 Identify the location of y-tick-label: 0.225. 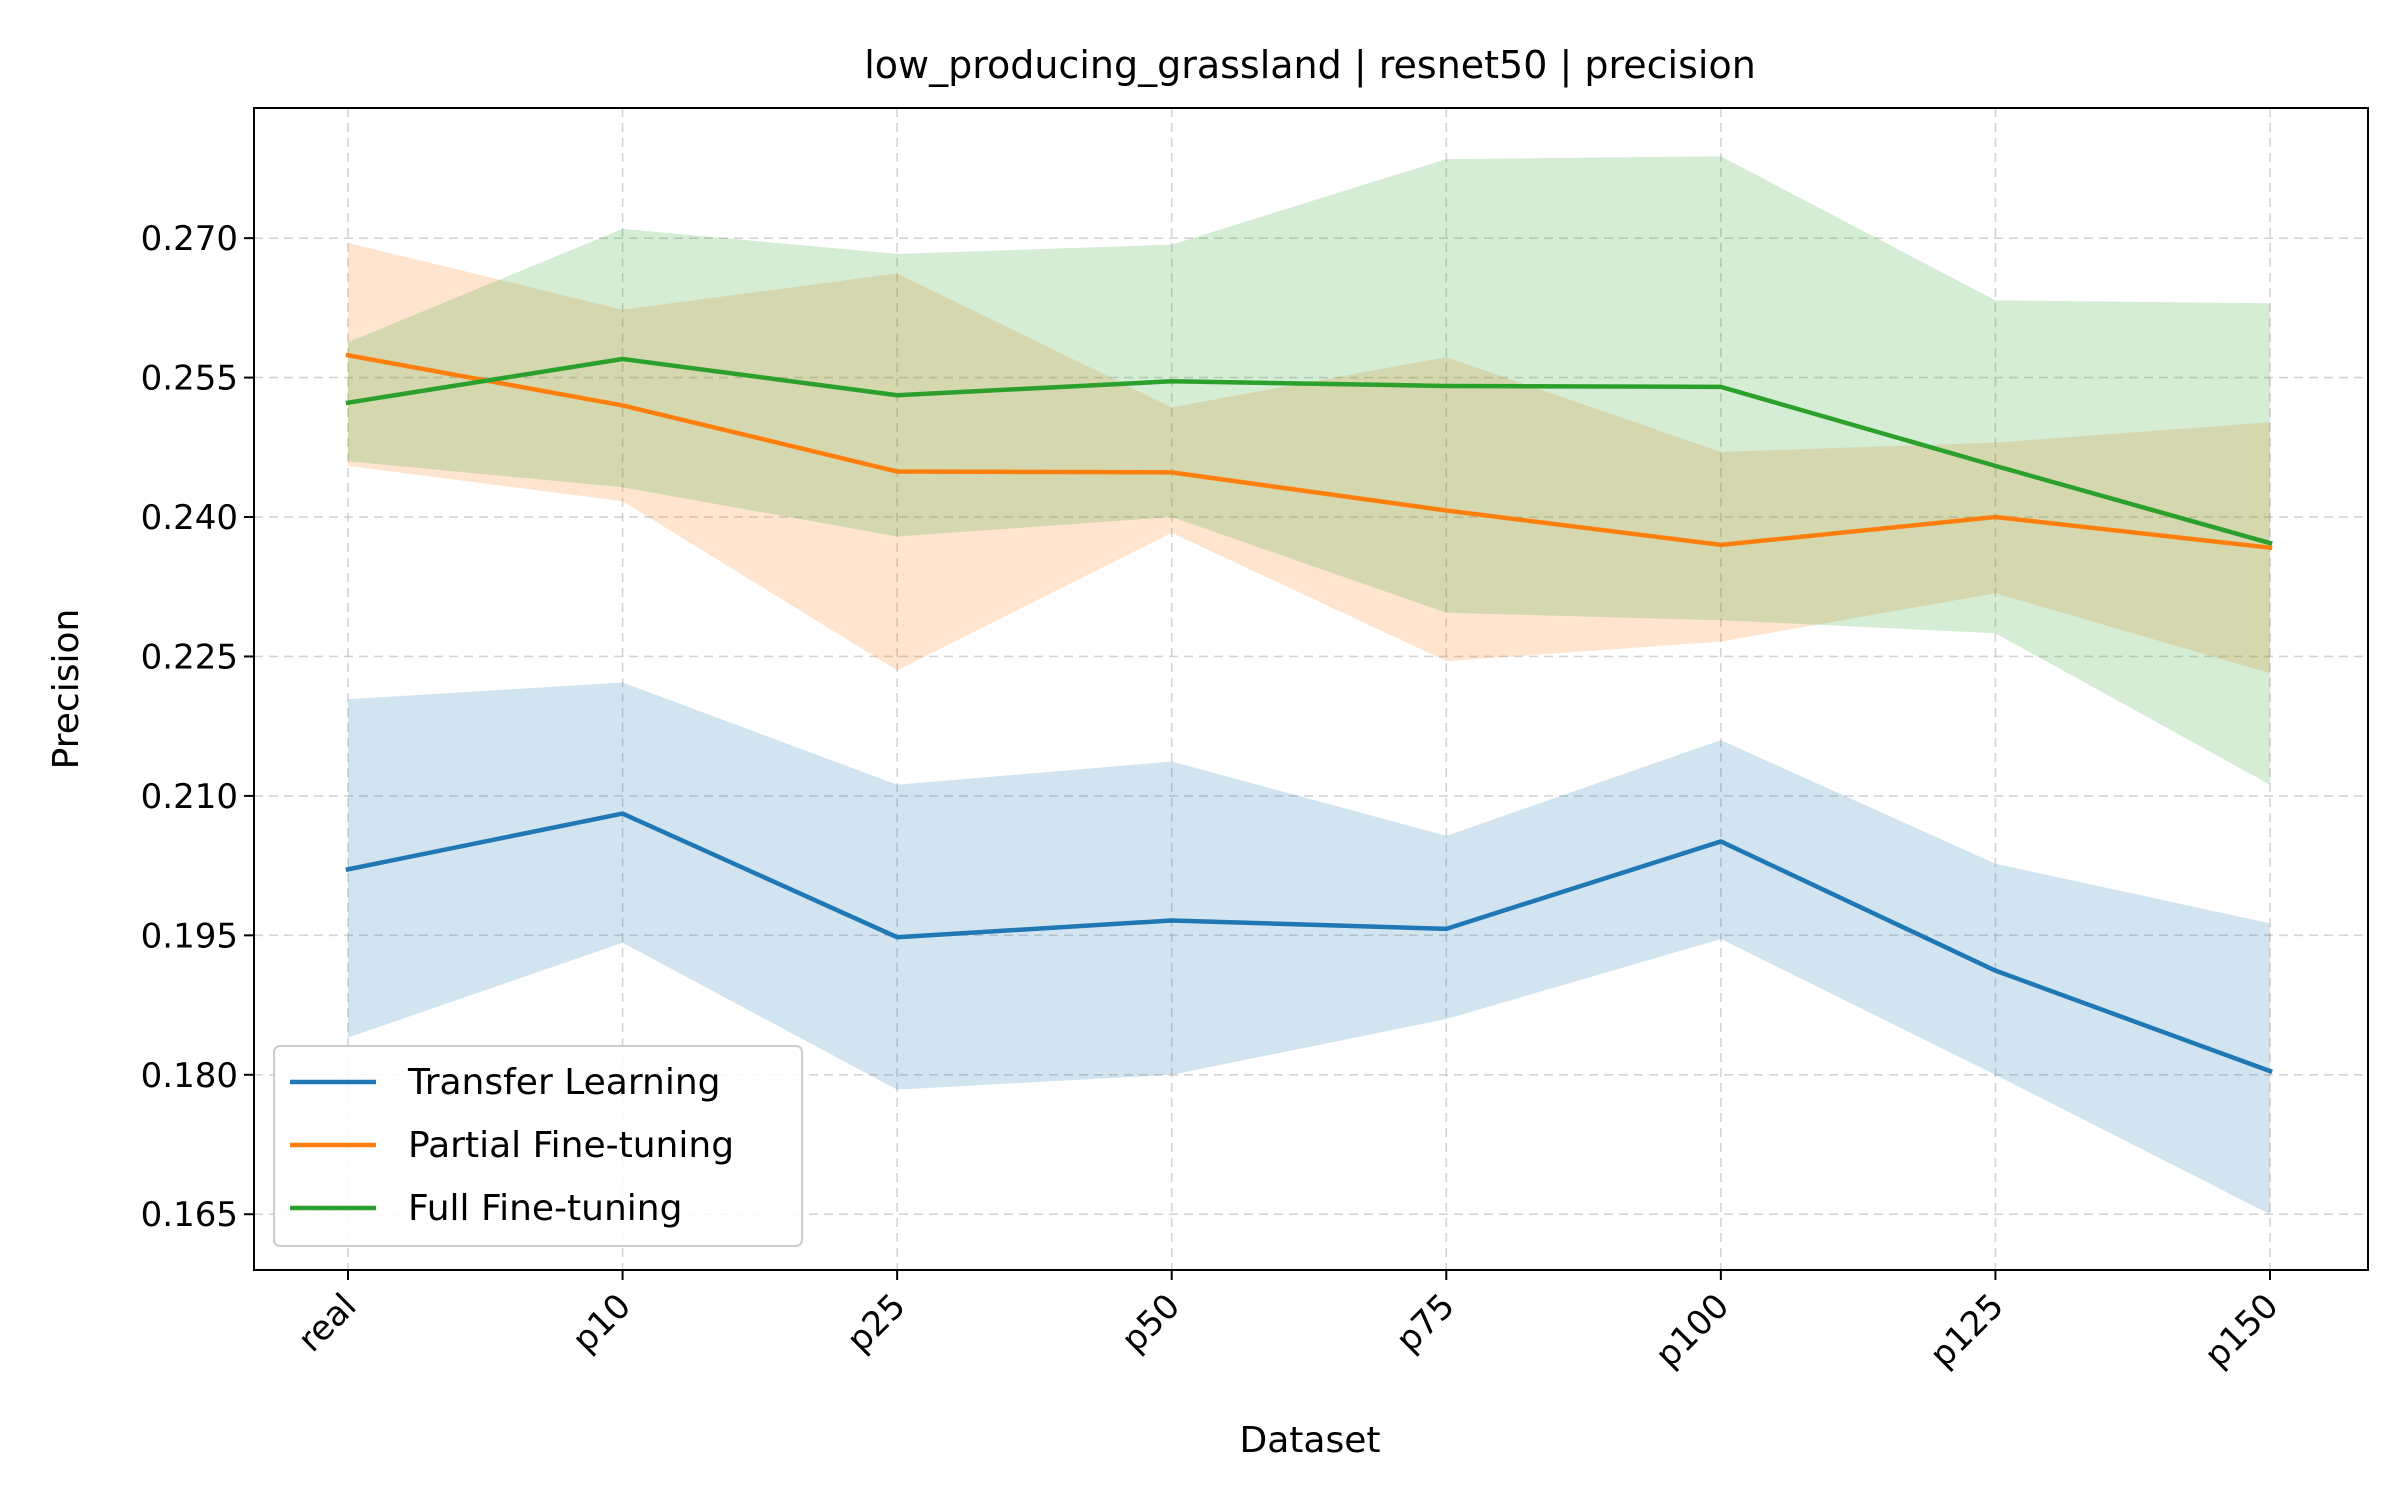
(189, 657).